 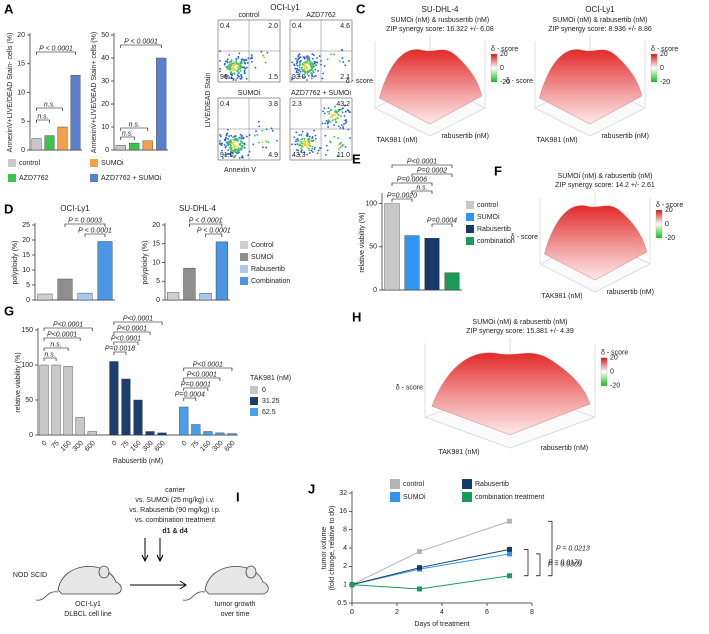 What do you see at coordinates (440, 9) in the screenshot?
I see `cell-line: SU-DHL-4` at bounding box center [440, 9].